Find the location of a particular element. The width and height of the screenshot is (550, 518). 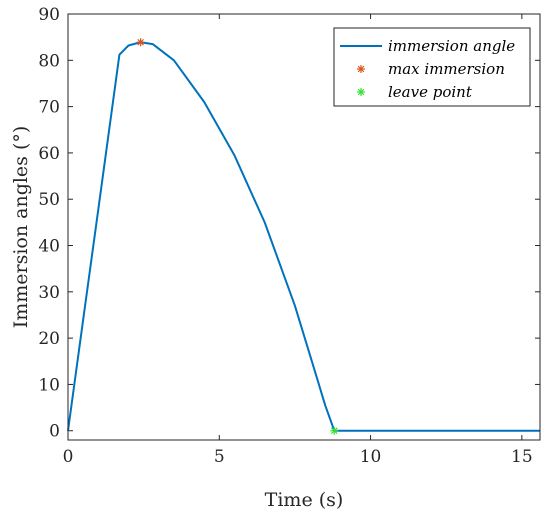

y-tick-label: 30 is located at coordinates (49, 293).